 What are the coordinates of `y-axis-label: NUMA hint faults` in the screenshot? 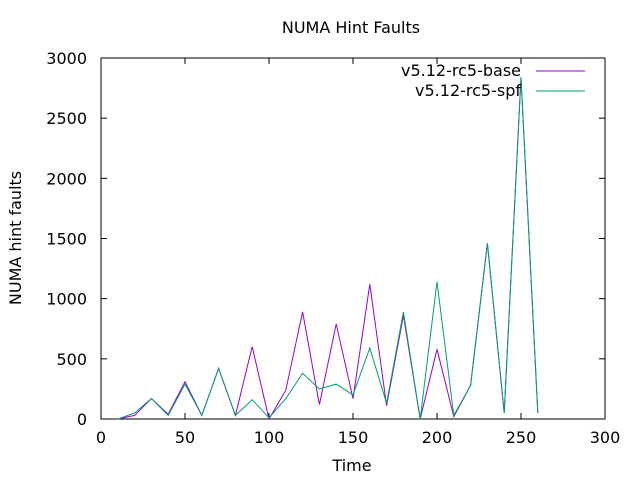 It's located at (15, 238).